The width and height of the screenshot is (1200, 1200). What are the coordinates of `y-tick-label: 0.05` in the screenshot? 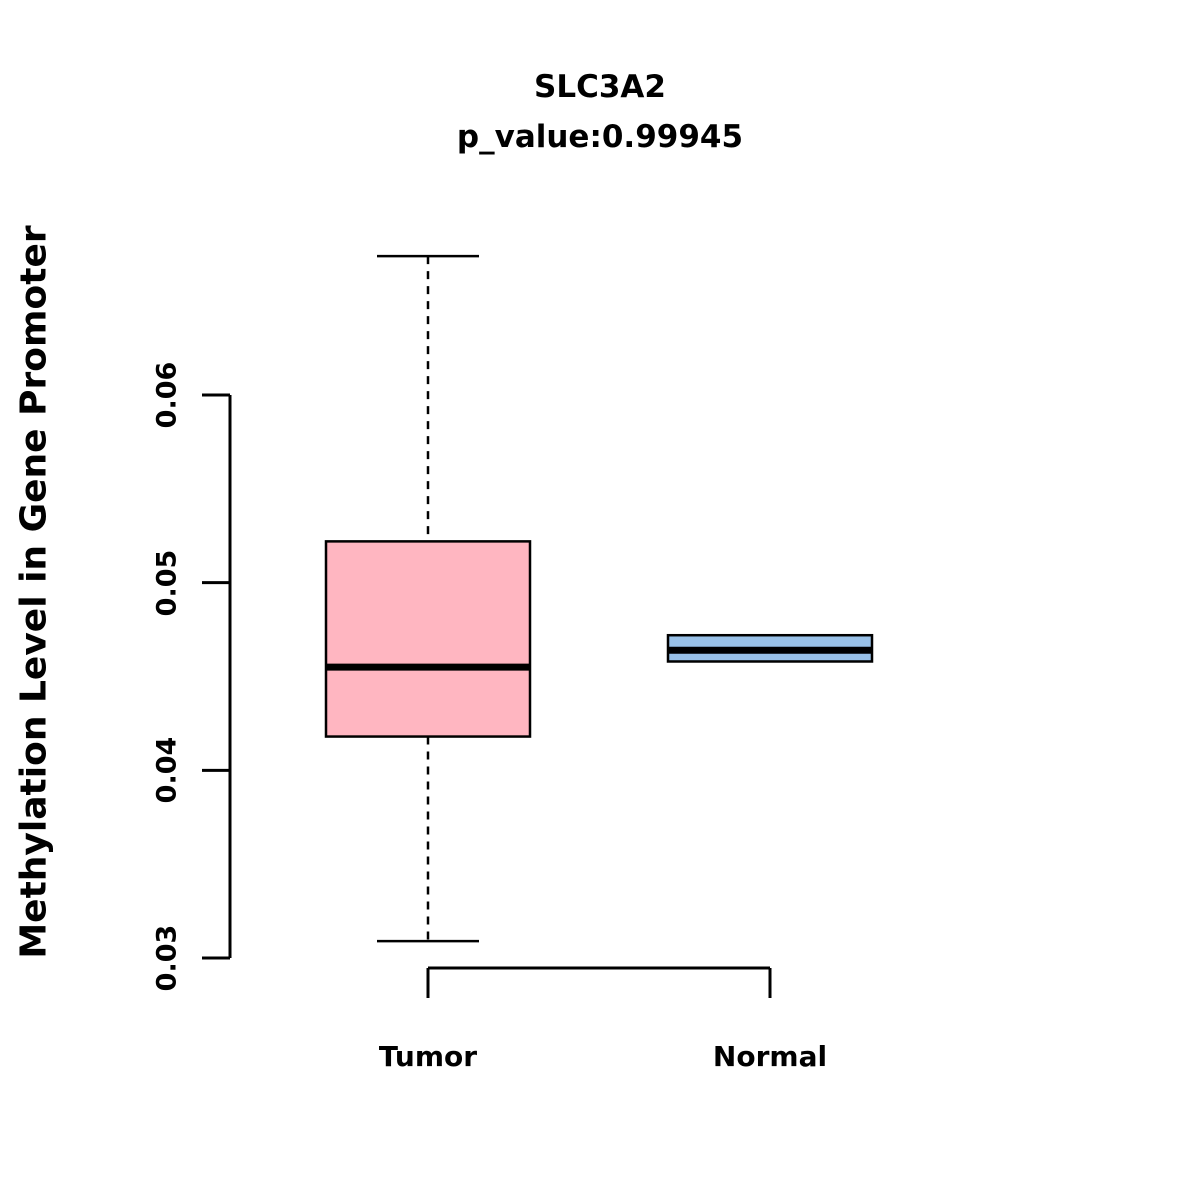 It's located at (167, 582).